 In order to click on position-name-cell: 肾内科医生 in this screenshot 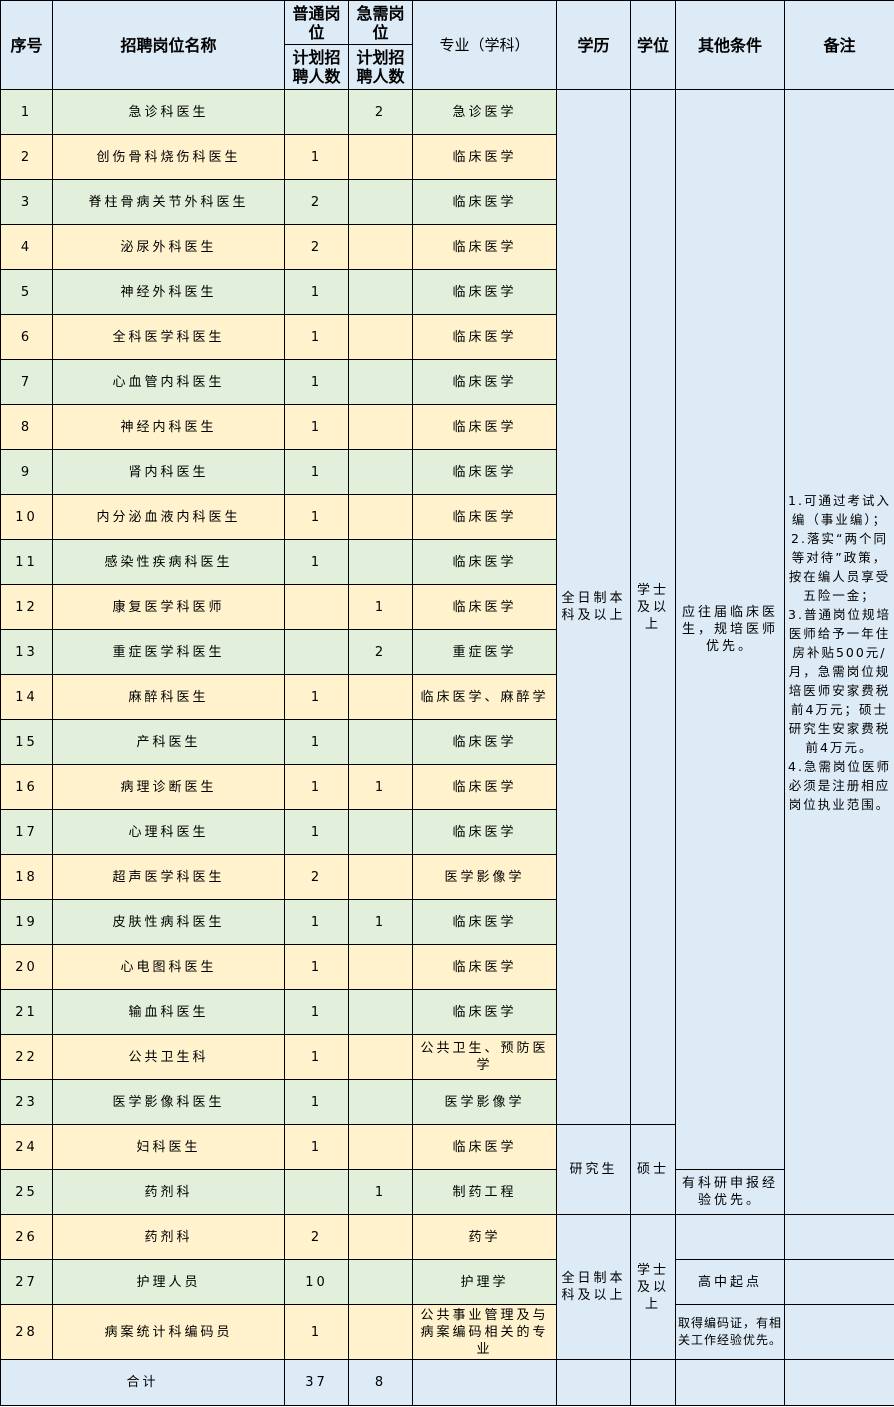, I will do `click(168, 472)`.